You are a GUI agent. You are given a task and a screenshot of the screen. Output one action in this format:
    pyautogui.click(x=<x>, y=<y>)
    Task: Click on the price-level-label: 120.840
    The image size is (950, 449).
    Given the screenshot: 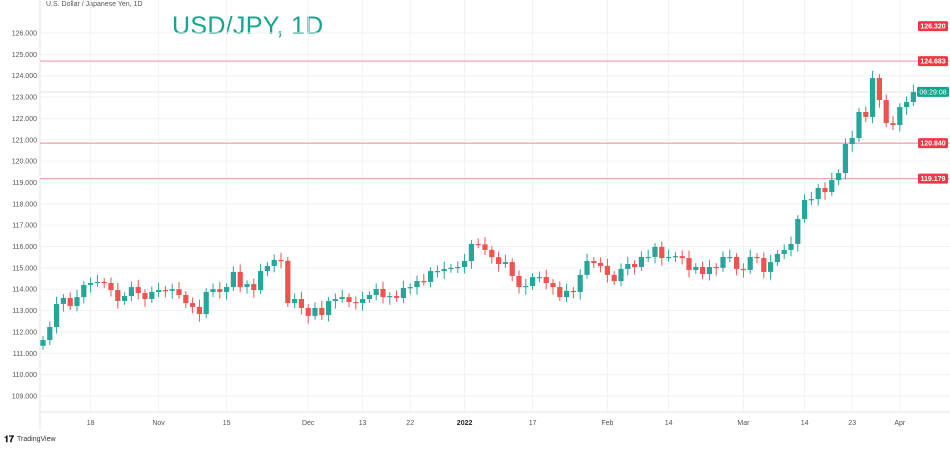 What is the action you would take?
    pyautogui.click(x=932, y=144)
    